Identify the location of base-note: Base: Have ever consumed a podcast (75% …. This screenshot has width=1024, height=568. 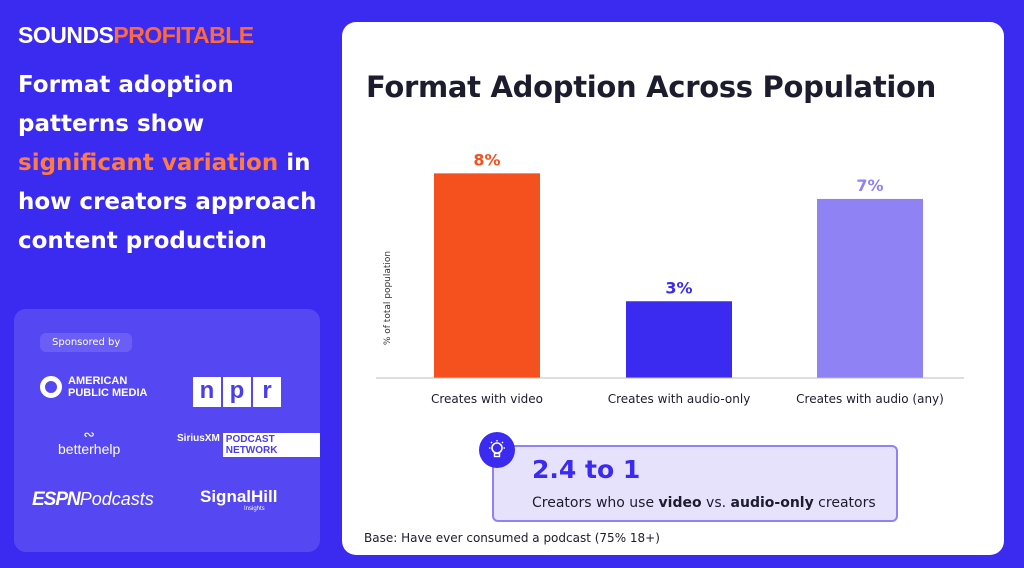
(512, 538).